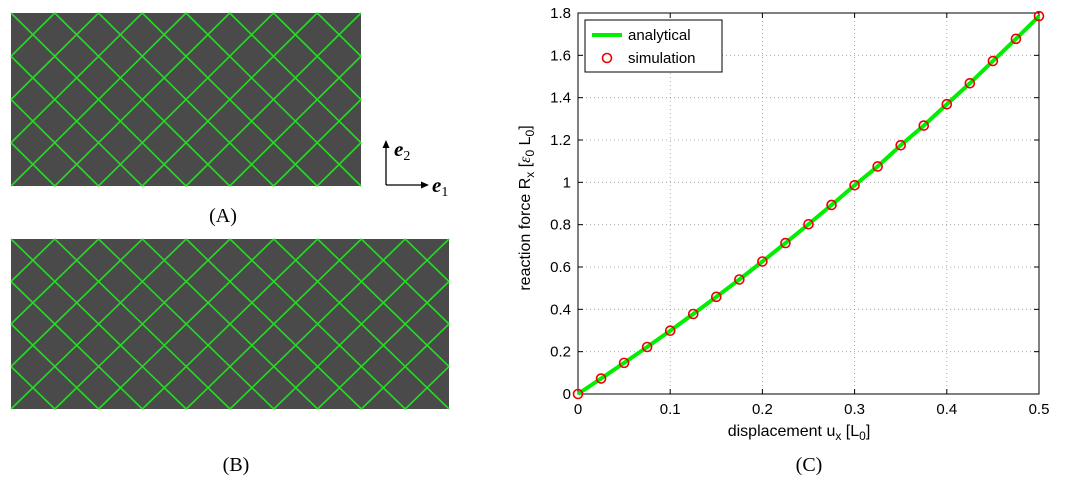 This screenshot has width=1081, height=477. Describe the element at coordinates (223, 216) in the screenshot. I see `panel-a-caption: (A)` at that location.